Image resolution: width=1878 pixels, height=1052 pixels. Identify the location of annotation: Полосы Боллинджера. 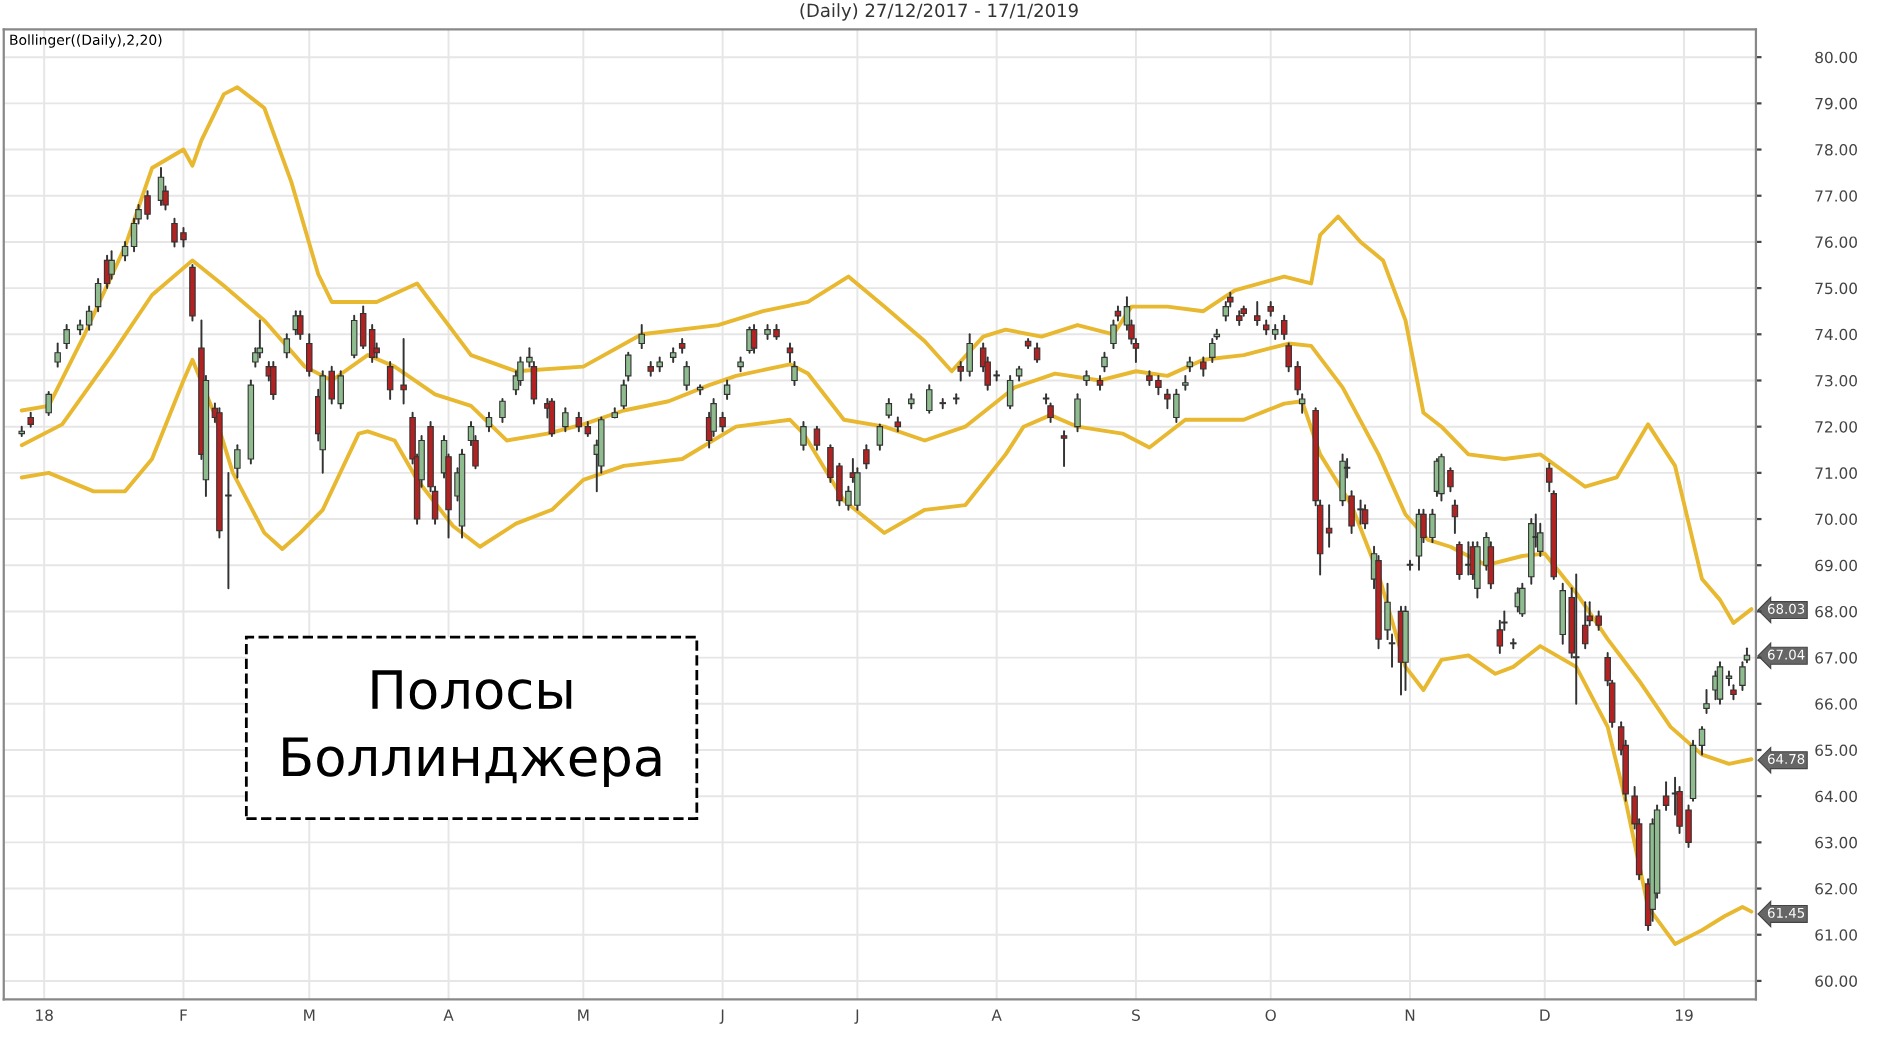
(472, 728).